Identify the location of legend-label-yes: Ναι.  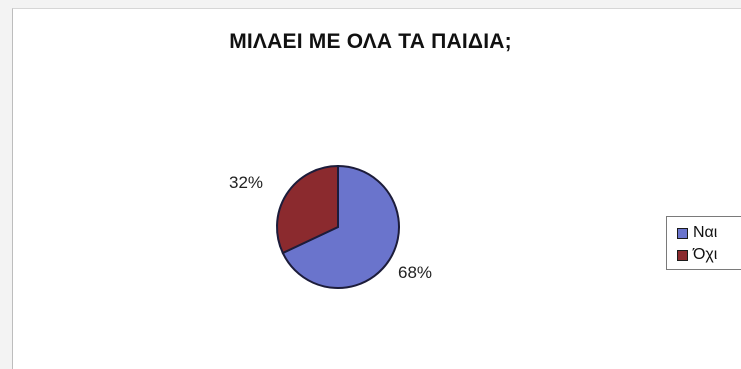
(705, 232).